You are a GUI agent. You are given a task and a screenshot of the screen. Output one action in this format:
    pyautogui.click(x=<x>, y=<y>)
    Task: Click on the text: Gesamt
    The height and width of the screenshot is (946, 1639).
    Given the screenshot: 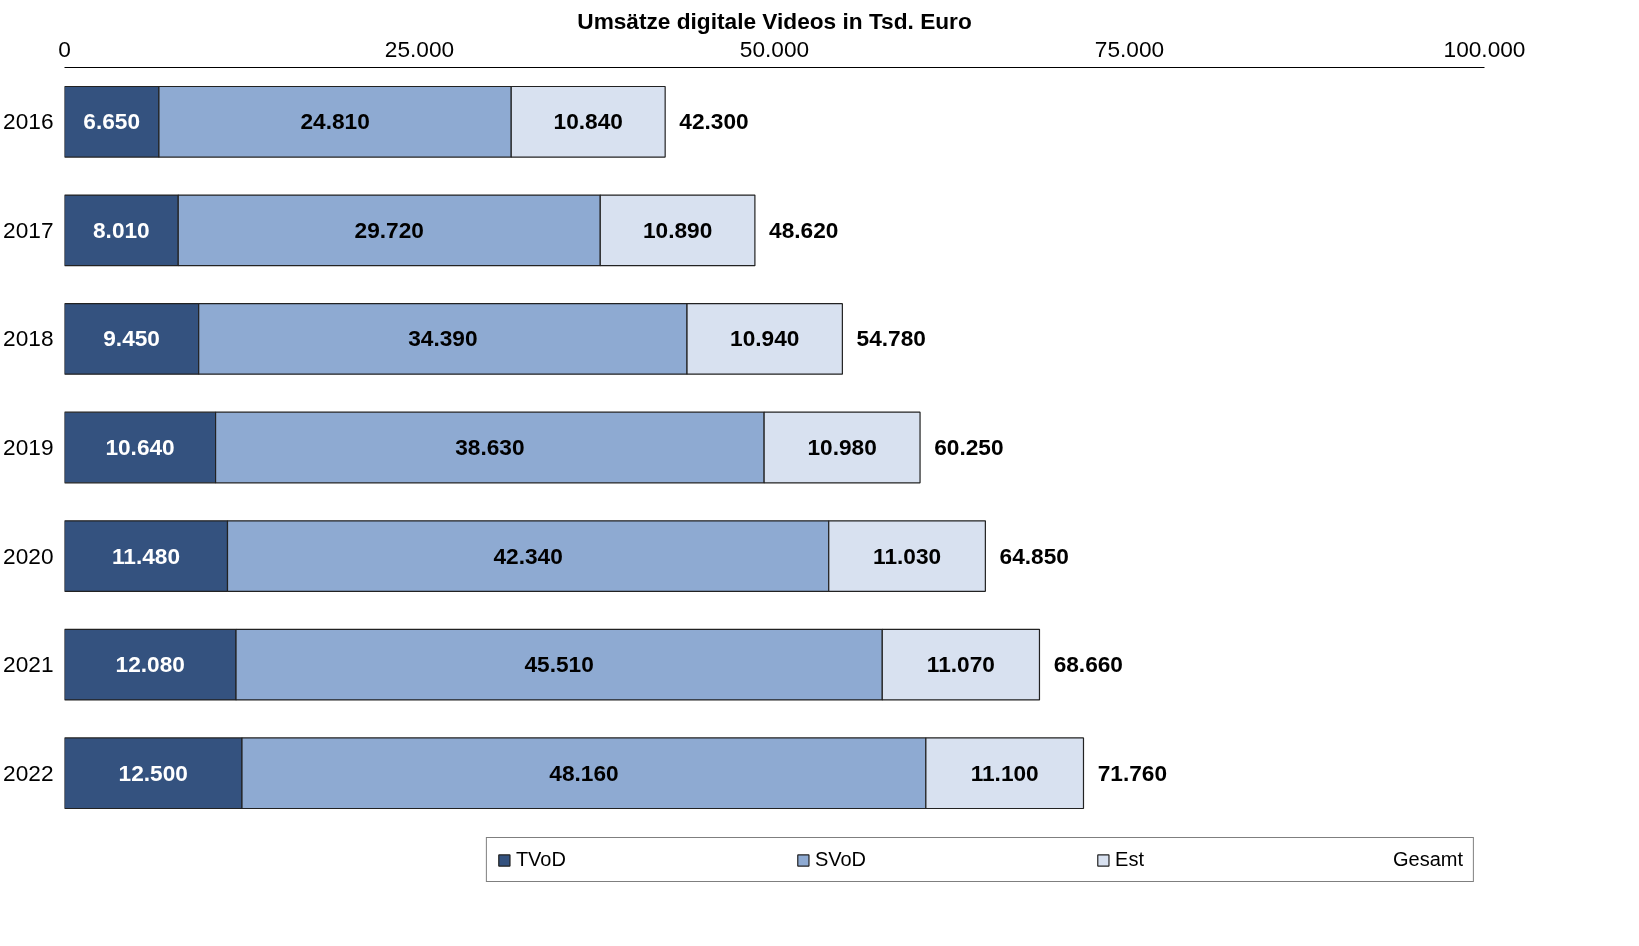 What is the action you would take?
    pyautogui.click(x=1427, y=859)
    